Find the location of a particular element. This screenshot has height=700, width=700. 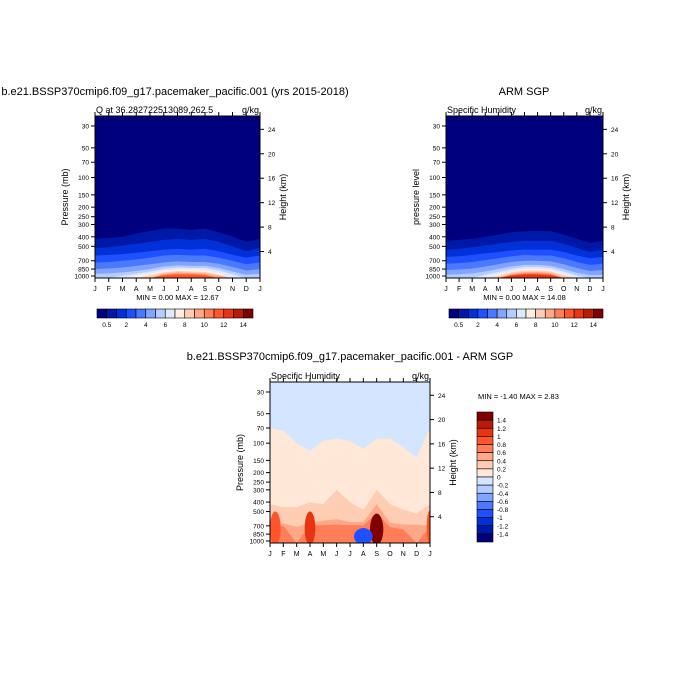

colorbar-label: 1.2 is located at coordinates (501, 429).